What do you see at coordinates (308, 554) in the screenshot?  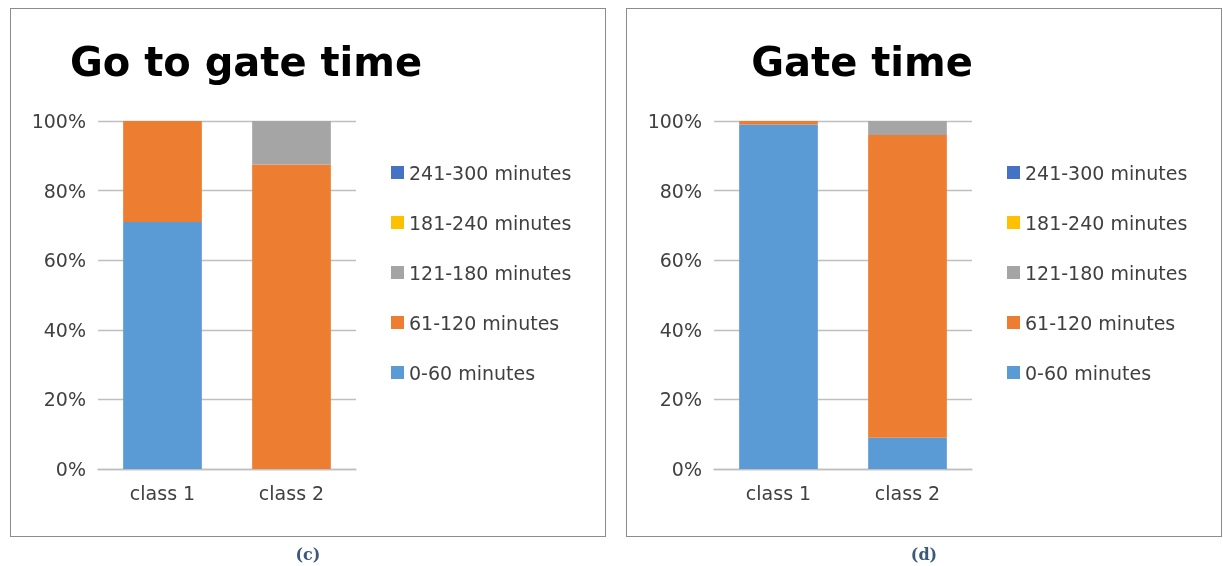 I see `text: (c)` at bounding box center [308, 554].